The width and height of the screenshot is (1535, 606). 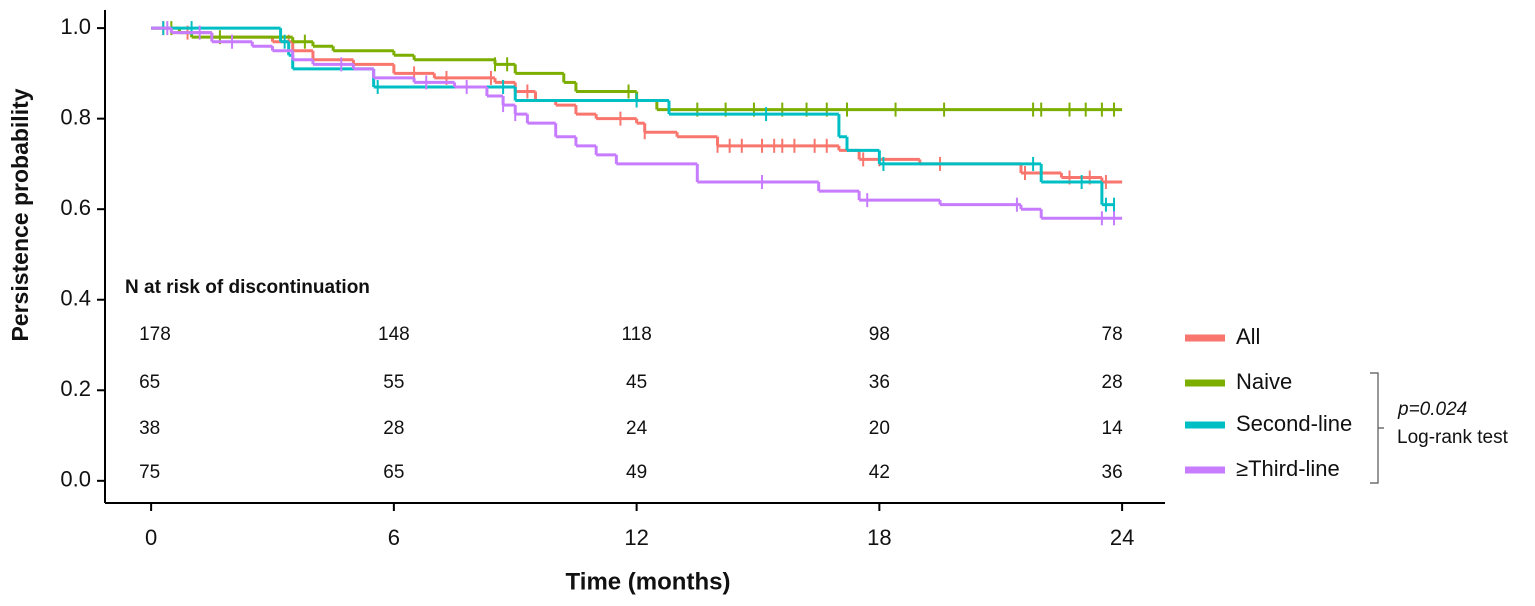 I want to click on y-tick-label: 0.0, so click(x=75, y=479).